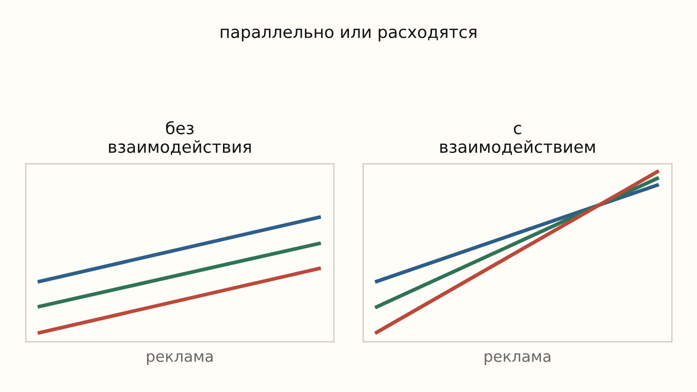  Describe the element at coordinates (348, 35) in the screenshot. I see `text: параллельно или расходятся` at that location.